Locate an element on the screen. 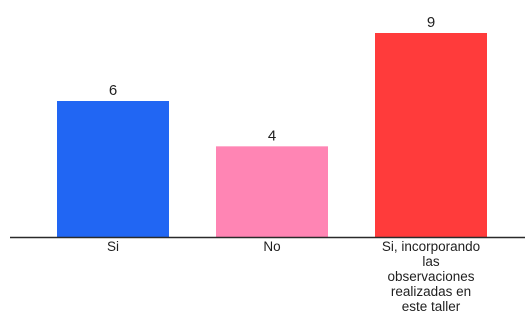  value-label-3: 9 is located at coordinates (431, 22).